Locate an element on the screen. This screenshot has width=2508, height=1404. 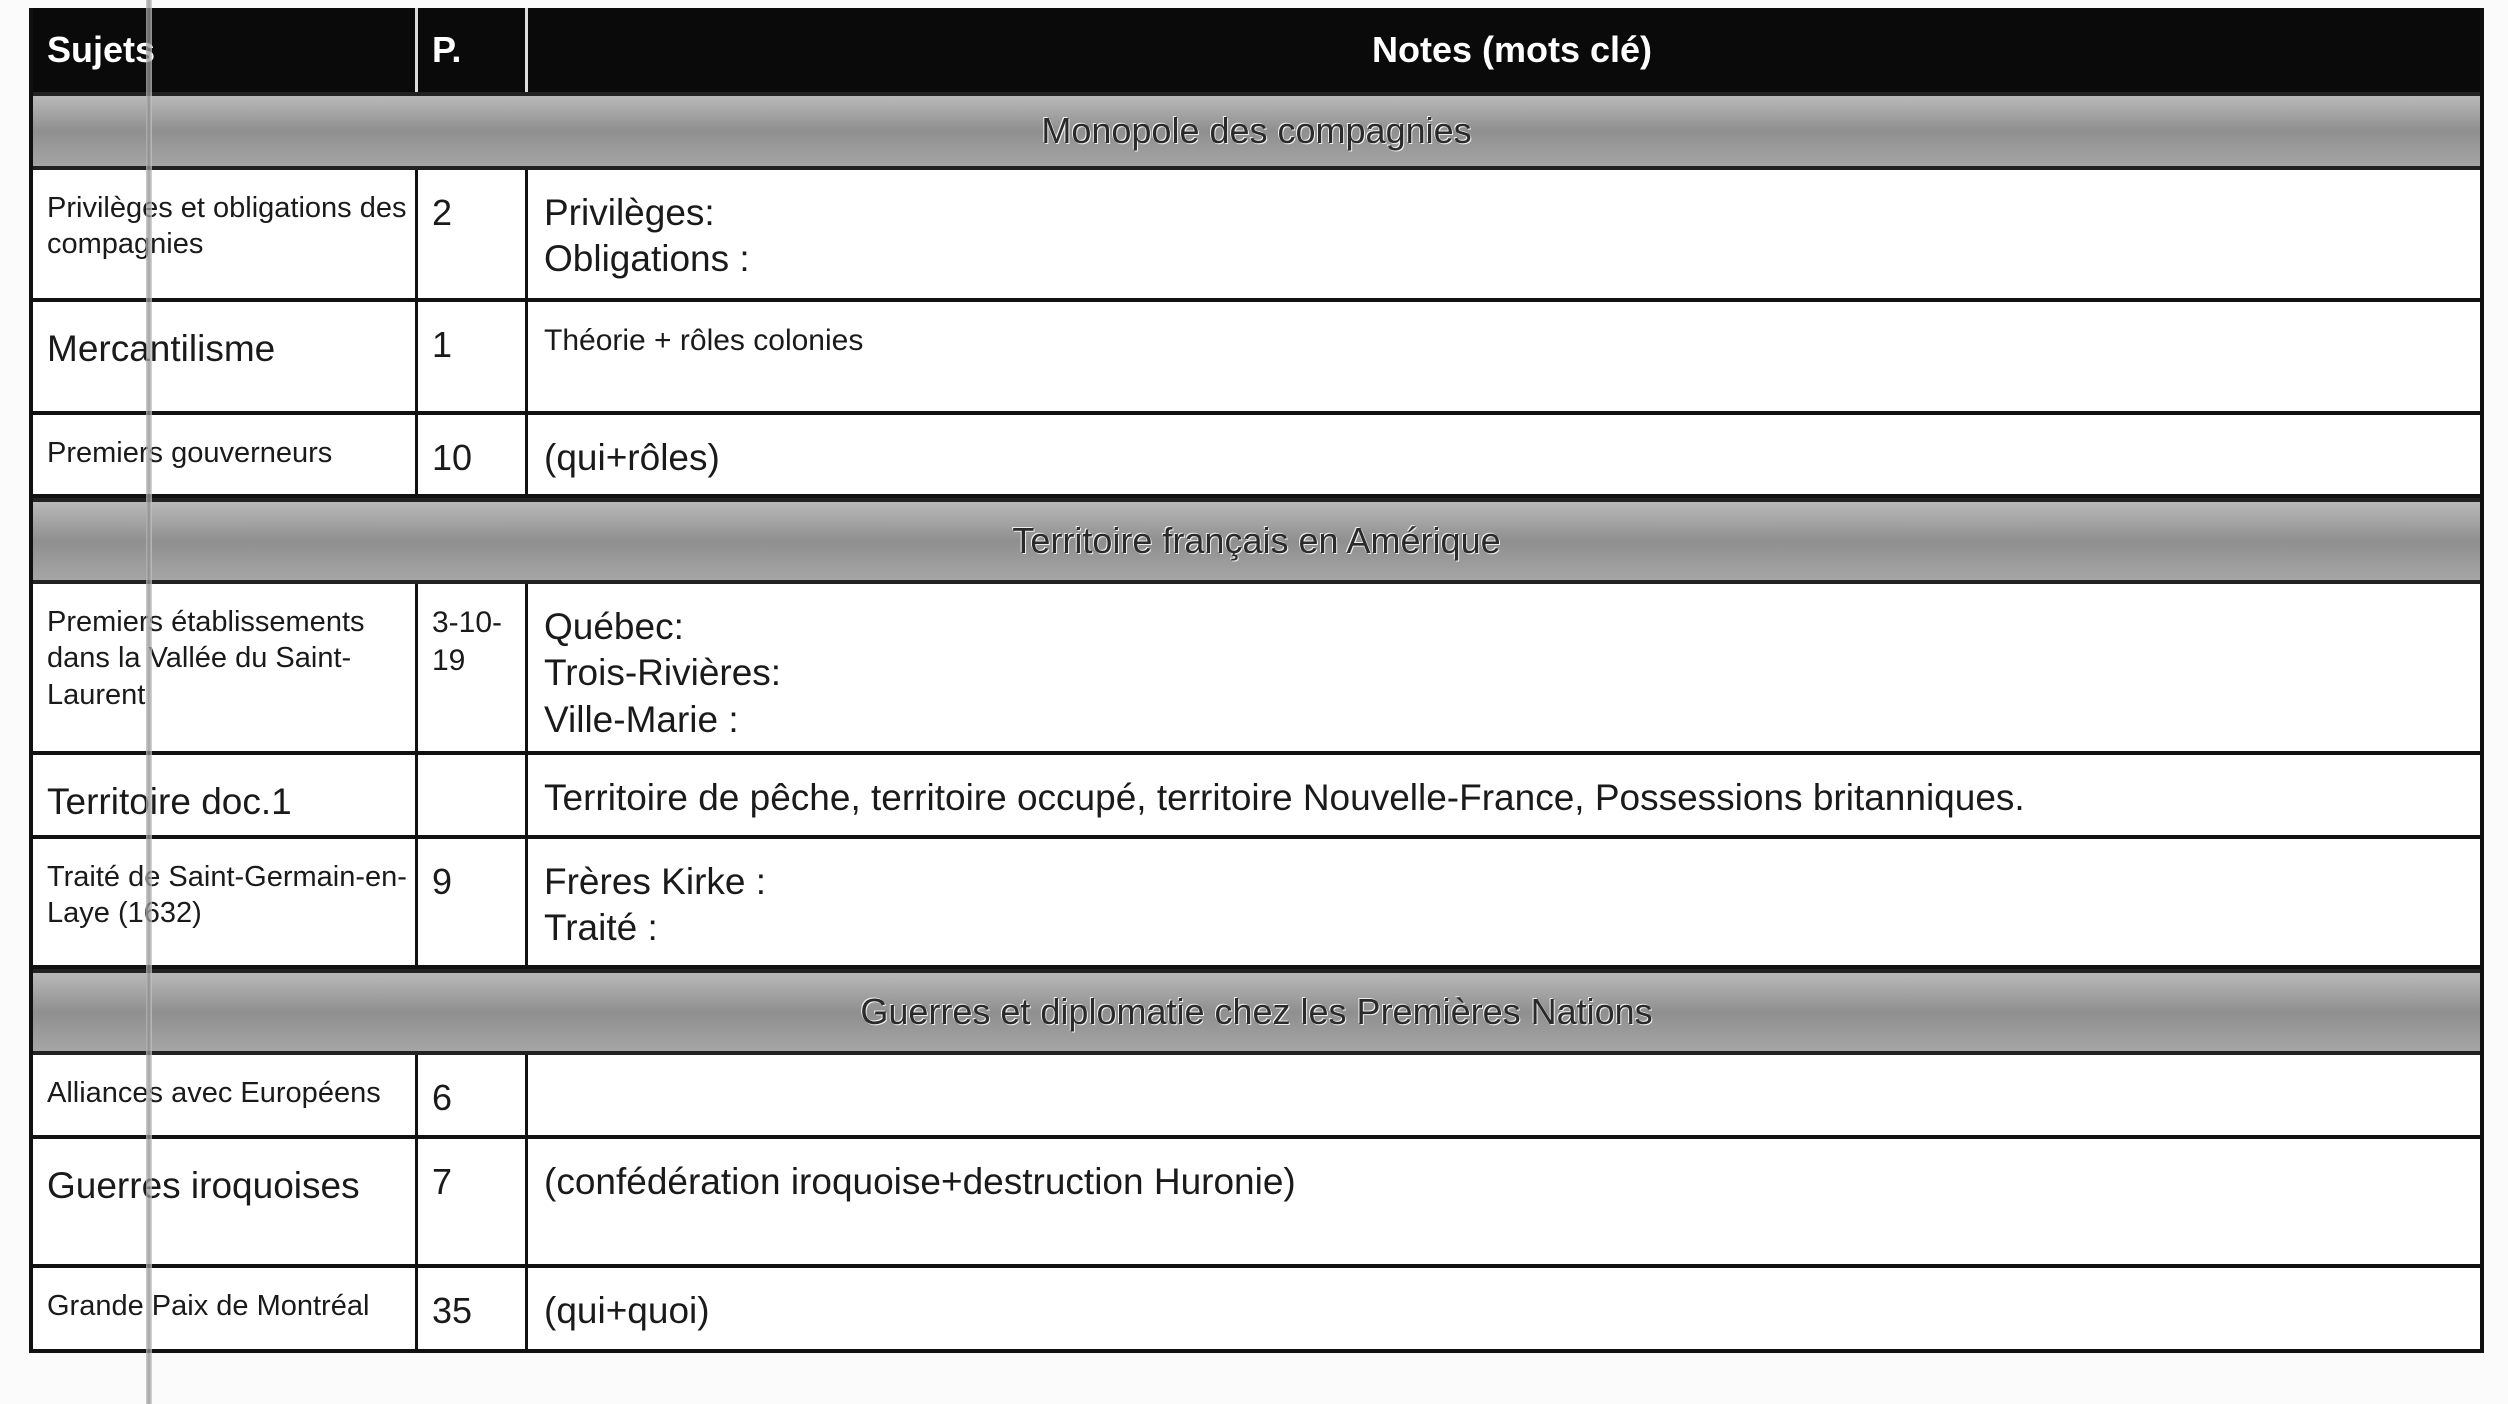
page-cell: 10 is located at coordinates (473, 454).